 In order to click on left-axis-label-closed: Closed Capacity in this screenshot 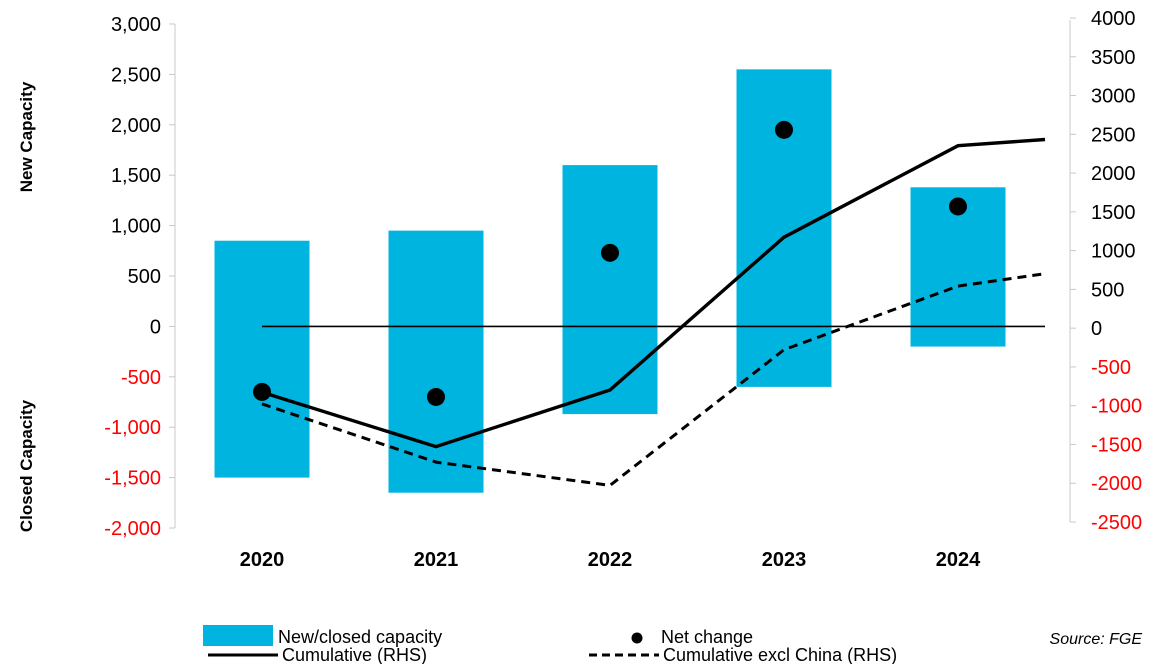, I will do `click(26, 465)`.